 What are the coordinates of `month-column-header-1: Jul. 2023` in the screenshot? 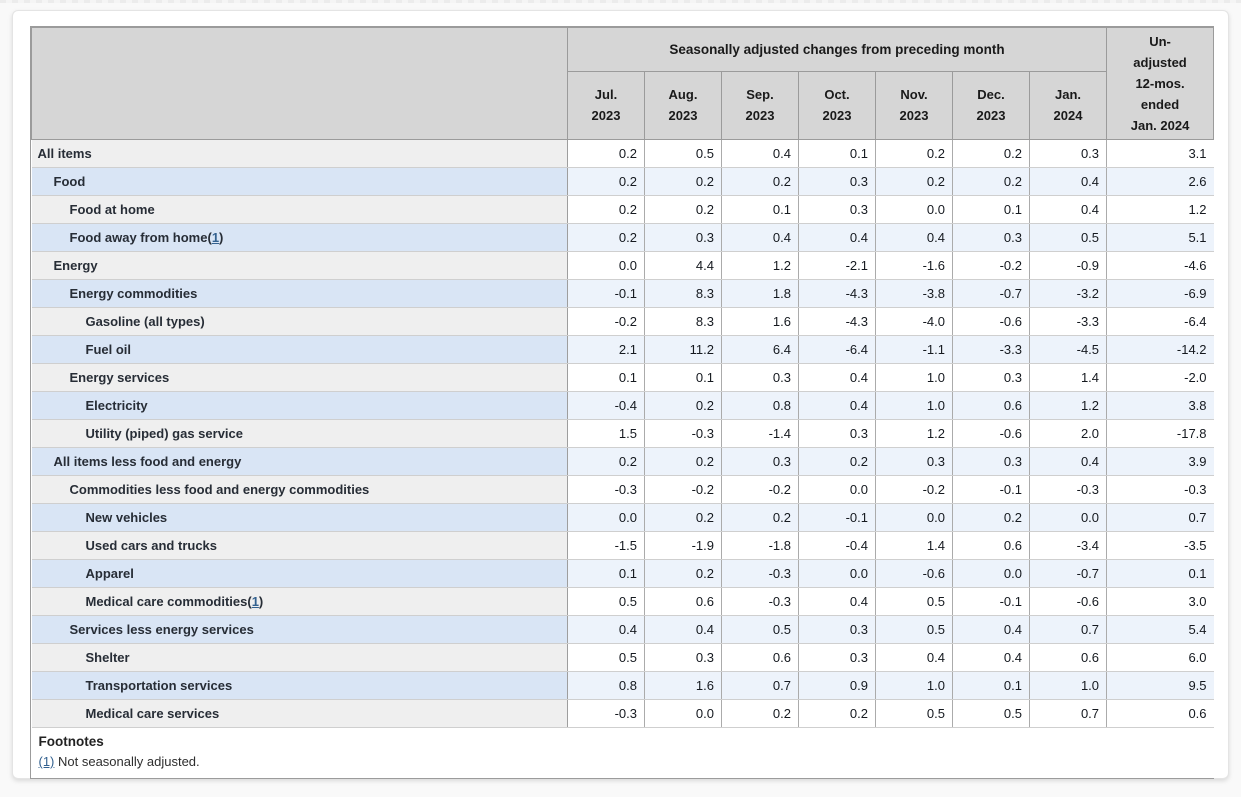 It's located at (606, 105).